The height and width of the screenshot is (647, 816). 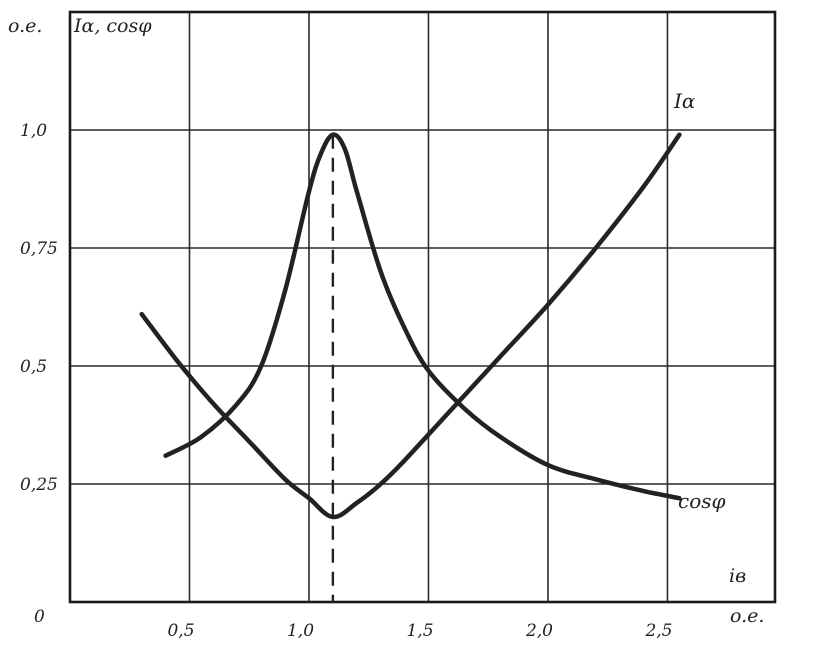 What do you see at coordinates (419, 631) in the screenshot?
I see `x-tick-label-2: 1,5` at bounding box center [419, 631].